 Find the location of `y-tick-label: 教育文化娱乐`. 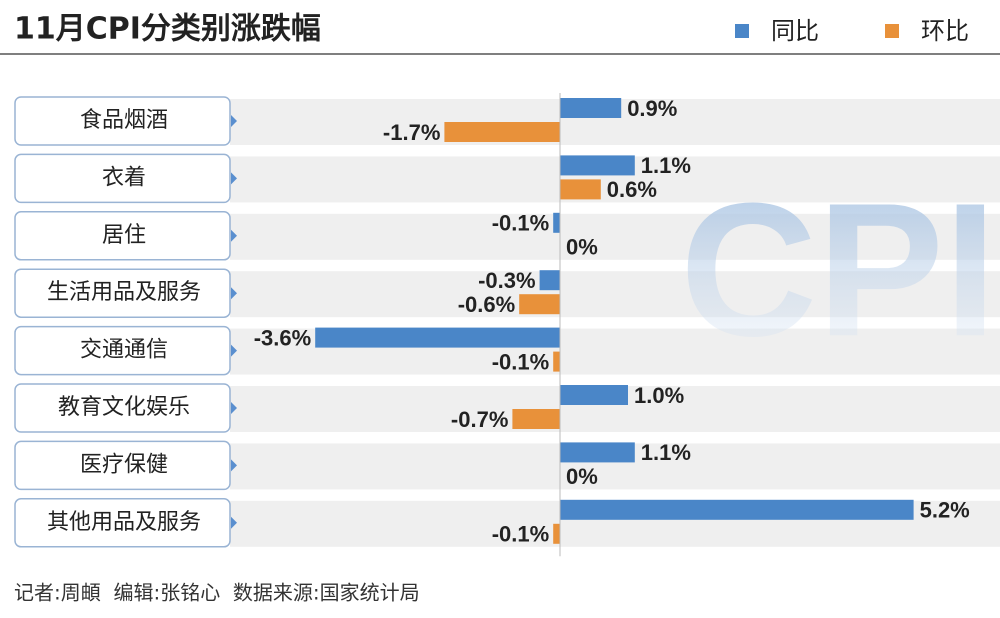

y-tick-label: 教育文化娱乐 is located at coordinates (124, 407).